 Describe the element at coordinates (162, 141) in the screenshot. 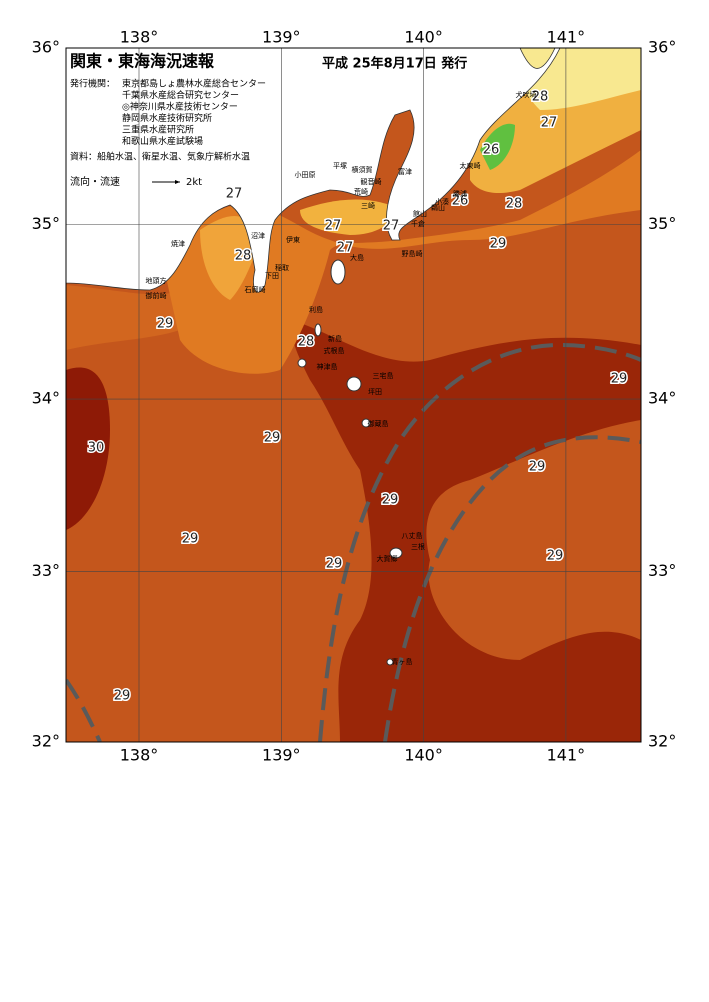

I see `publisher: 和歌山県水産試験場` at that location.